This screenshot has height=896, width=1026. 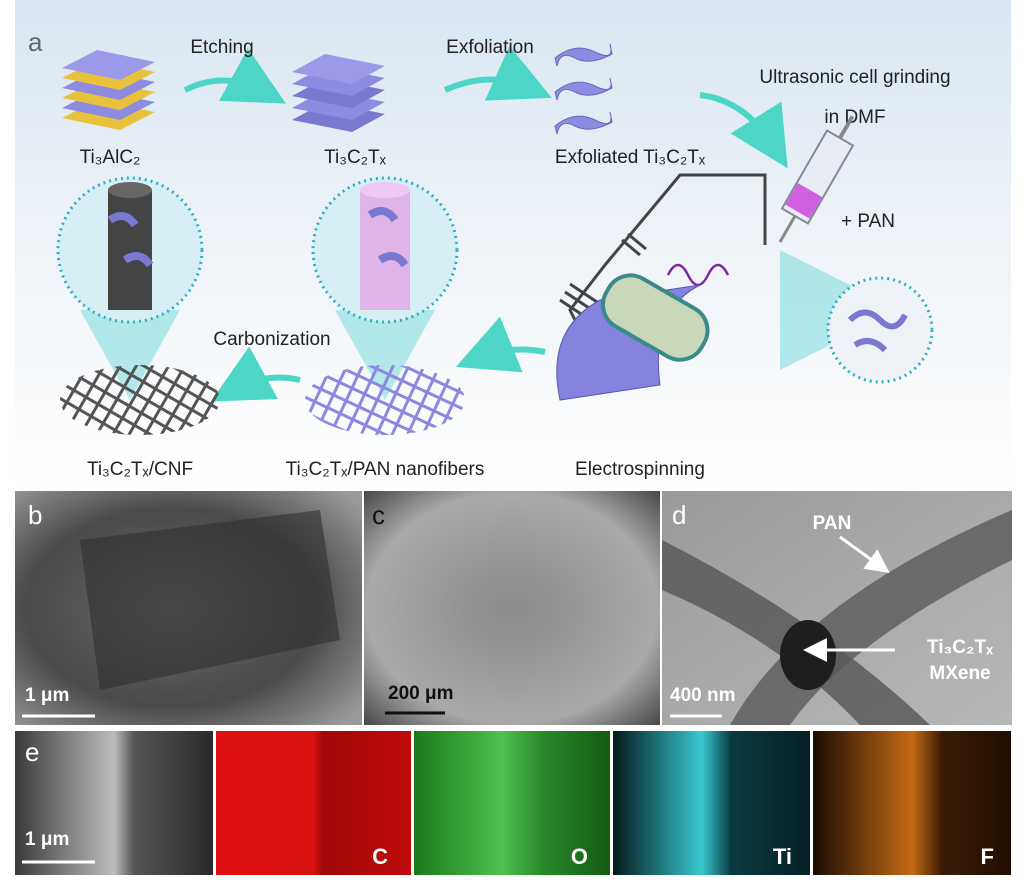 I want to click on tem-image, so click(x=512, y=608).